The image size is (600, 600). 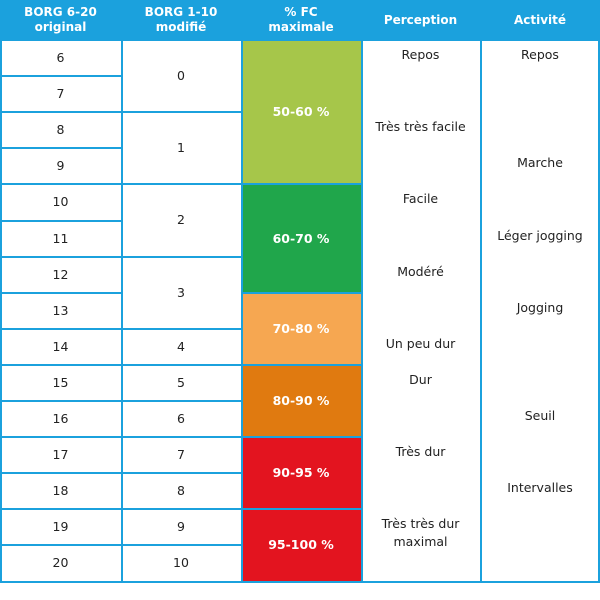 What do you see at coordinates (540, 54) in the screenshot?
I see `activity-label: Repos` at bounding box center [540, 54].